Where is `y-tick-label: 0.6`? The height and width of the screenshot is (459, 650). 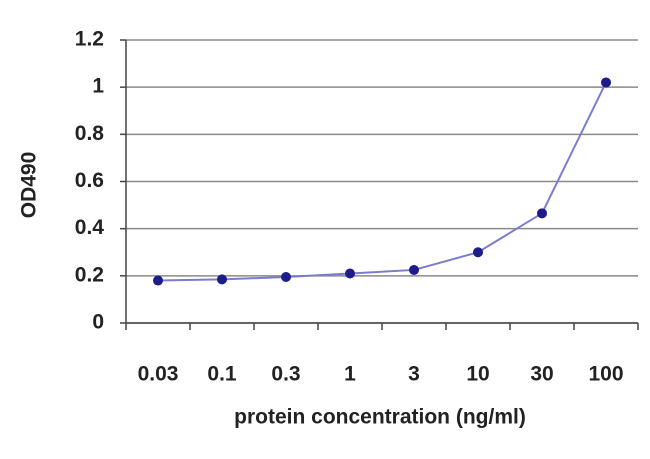 y-tick-label: 0.6 is located at coordinates (89, 180).